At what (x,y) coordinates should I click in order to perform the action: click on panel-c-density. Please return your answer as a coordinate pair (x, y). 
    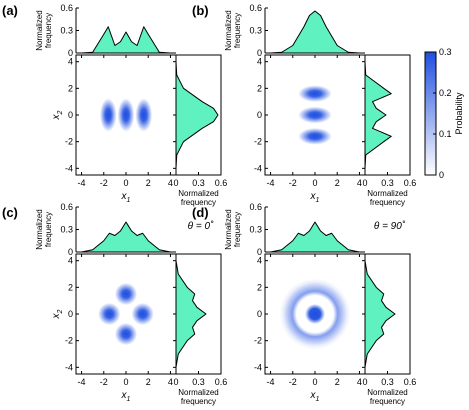
    Looking at the image, I should click on (126, 314).